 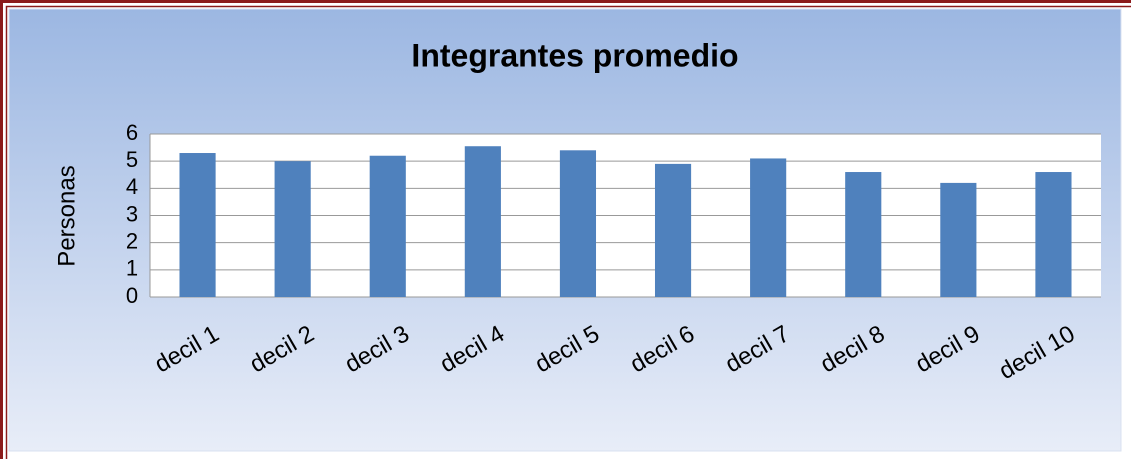 I want to click on y-tick-label: 1, so click(x=132, y=268).